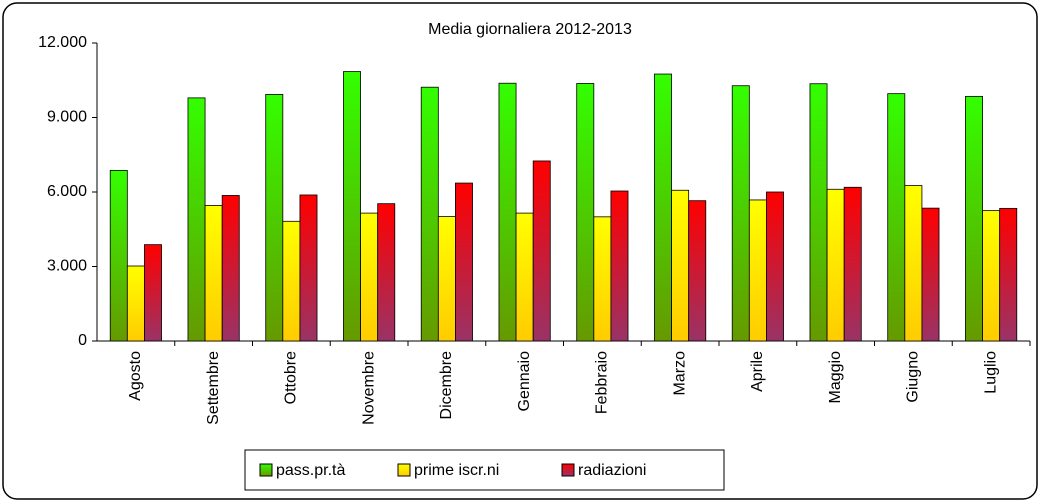 The image size is (1040, 502). What do you see at coordinates (67, 117) in the screenshot?
I see `y-tick-label: 9.000` at bounding box center [67, 117].